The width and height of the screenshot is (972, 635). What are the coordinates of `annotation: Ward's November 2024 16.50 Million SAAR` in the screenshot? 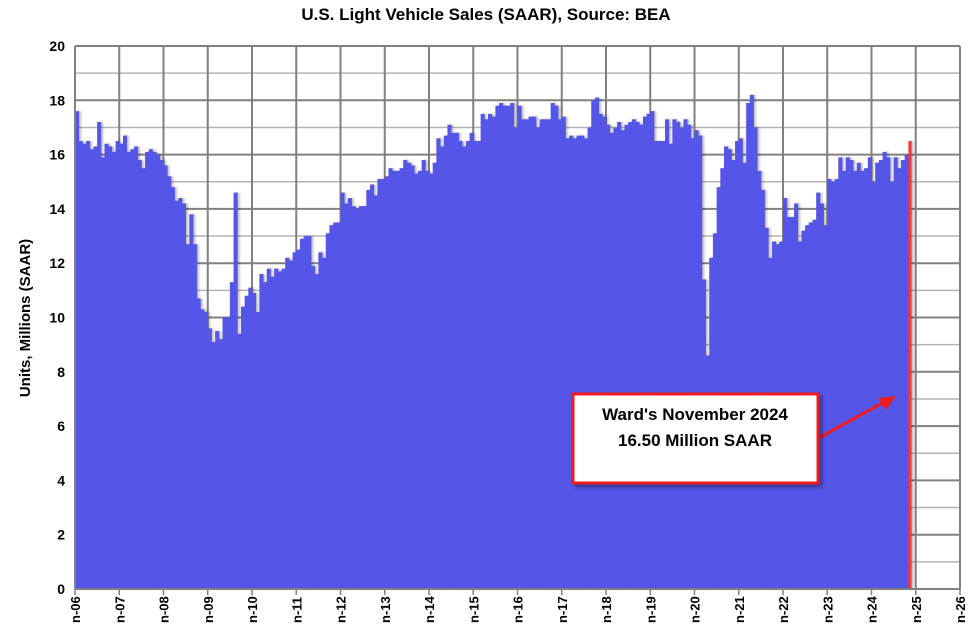 It's located at (733, 438).